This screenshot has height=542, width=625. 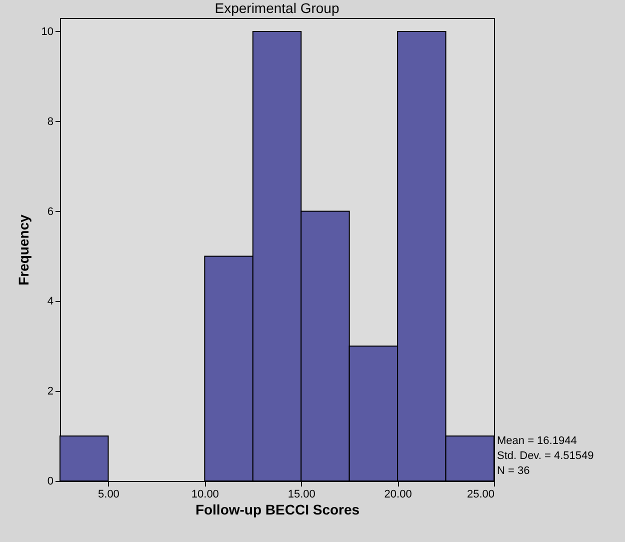 What do you see at coordinates (480, 494) in the screenshot?
I see `x-tick-label: 25.00` at bounding box center [480, 494].